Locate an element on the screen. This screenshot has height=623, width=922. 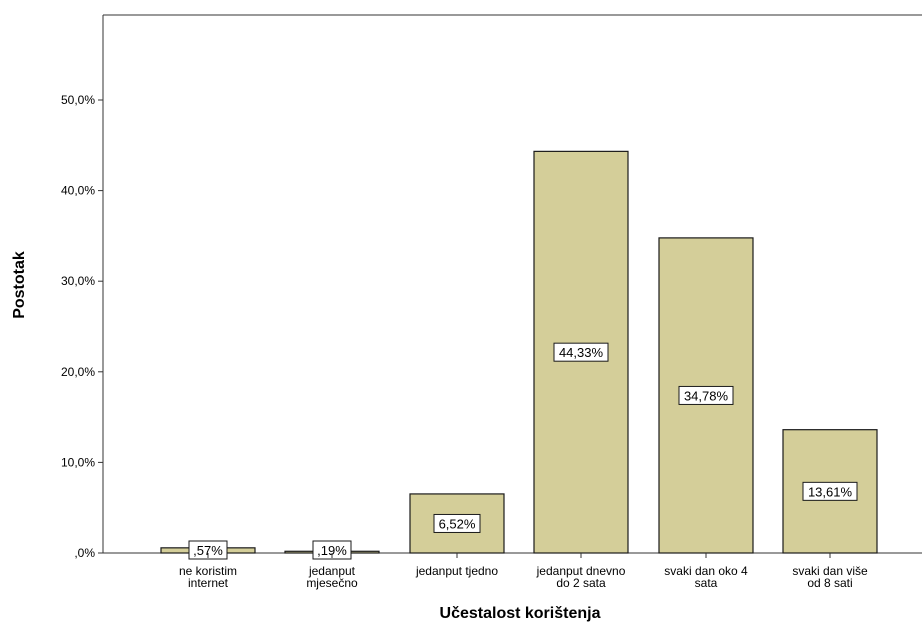
data-label: ,19% is located at coordinates (332, 550).